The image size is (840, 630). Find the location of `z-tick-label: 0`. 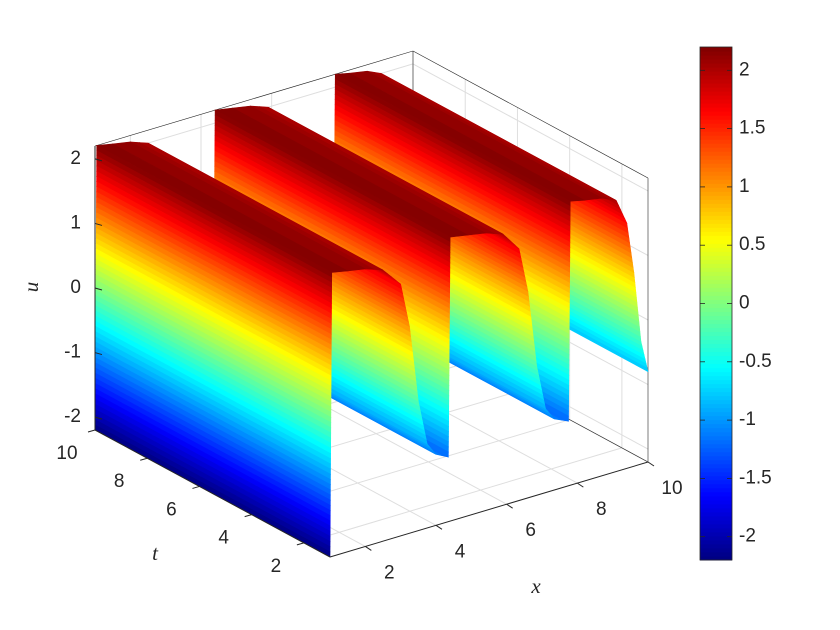

z-tick-label: 0 is located at coordinates (75, 287).